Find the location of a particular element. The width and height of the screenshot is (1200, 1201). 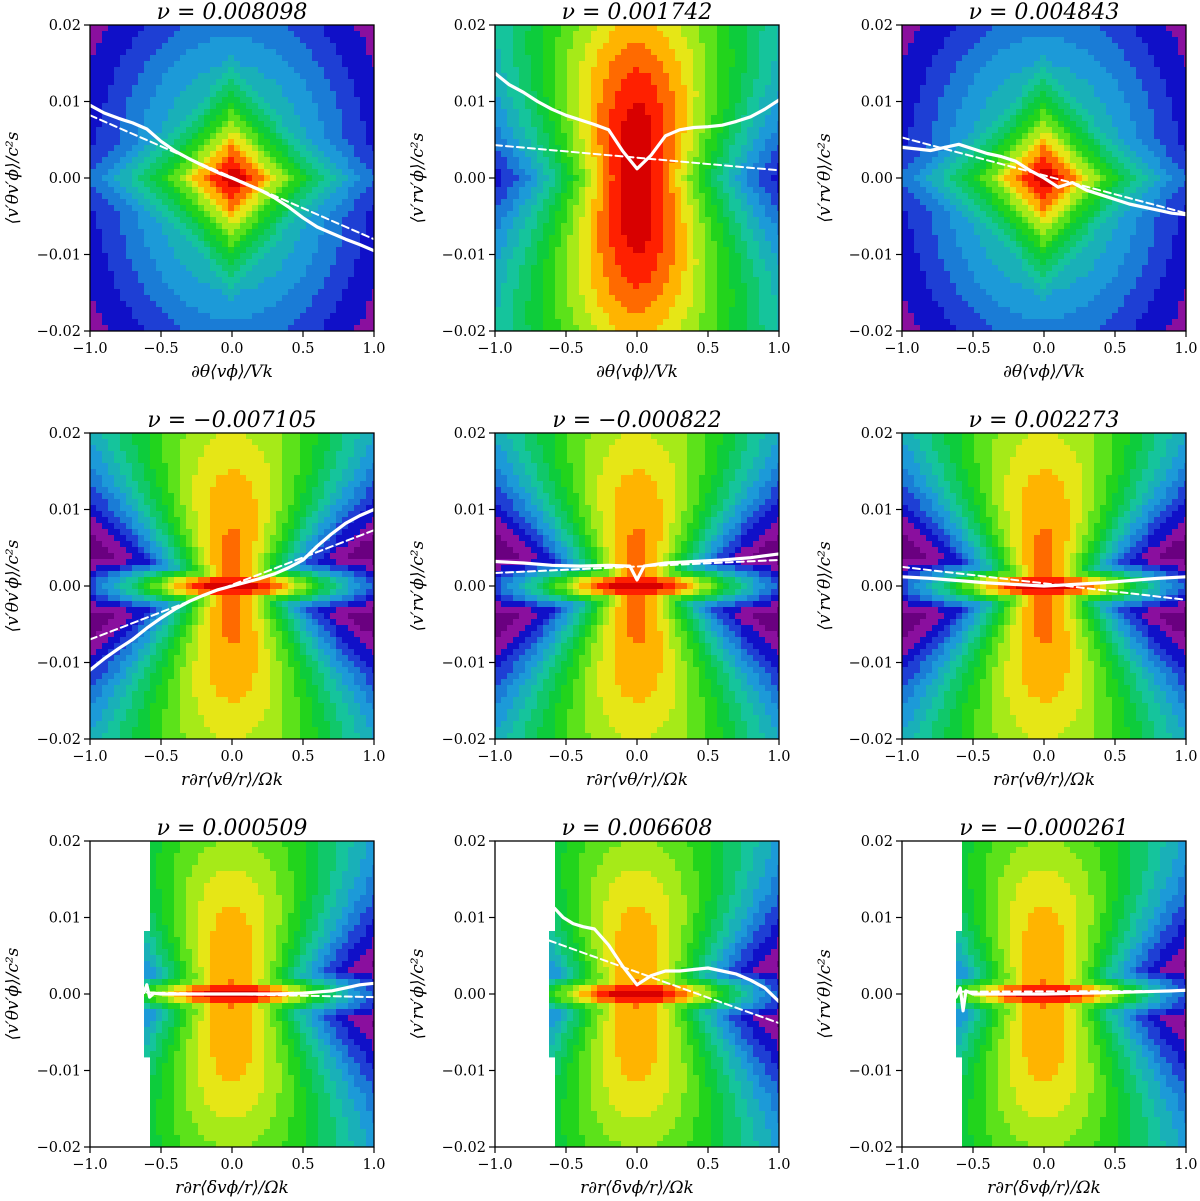

panel-title: ν = −0.000822 is located at coordinates (636, 420).